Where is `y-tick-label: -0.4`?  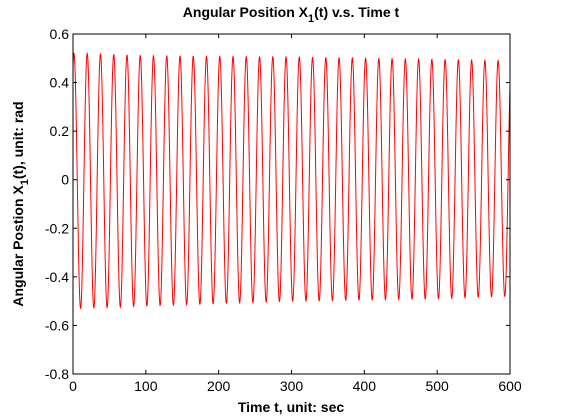
y-tick-label: -0.4 is located at coordinates (57, 277).